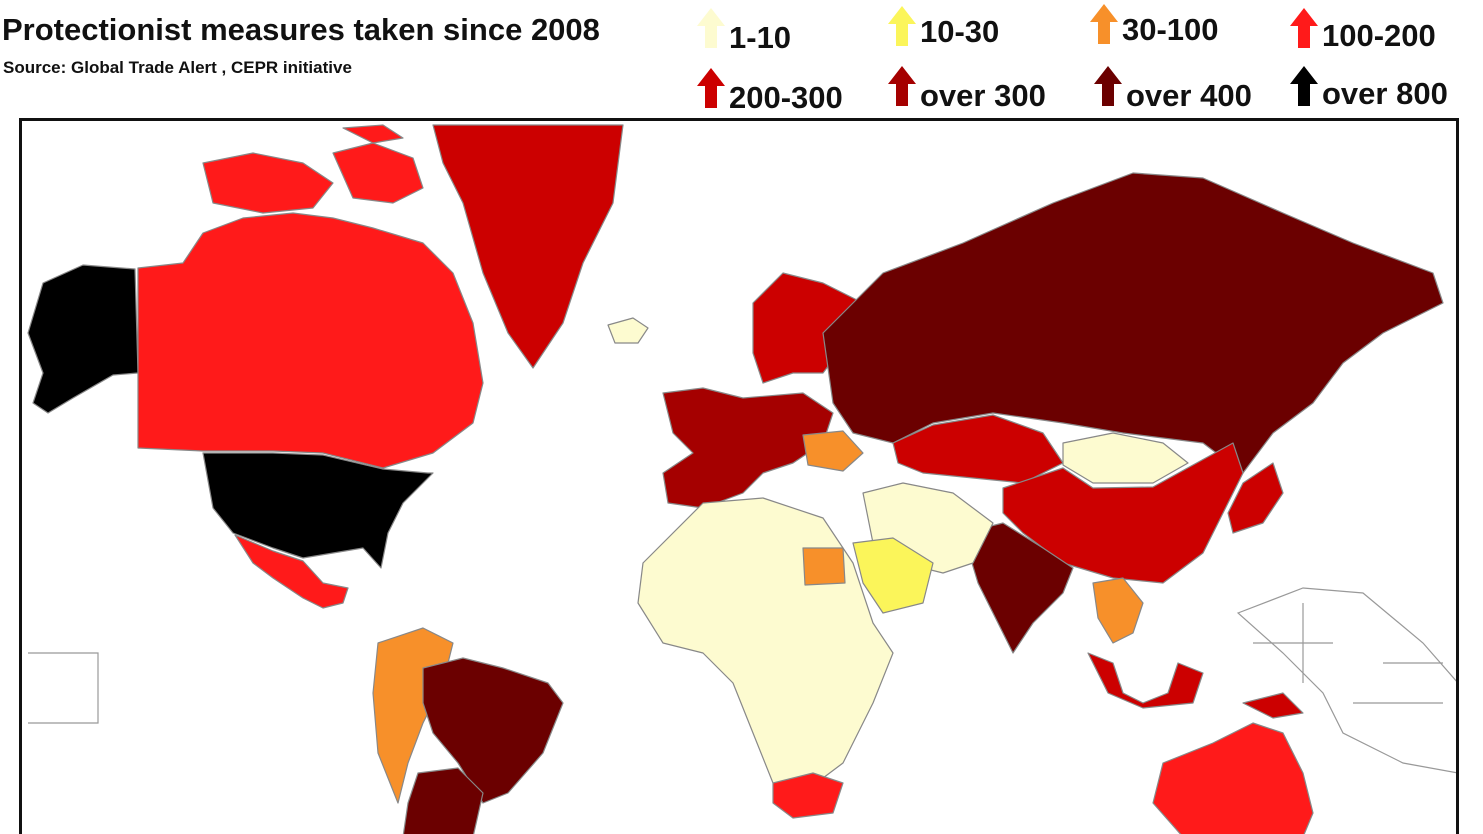  I want to click on legend-item: 10-30, so click(943, 26).